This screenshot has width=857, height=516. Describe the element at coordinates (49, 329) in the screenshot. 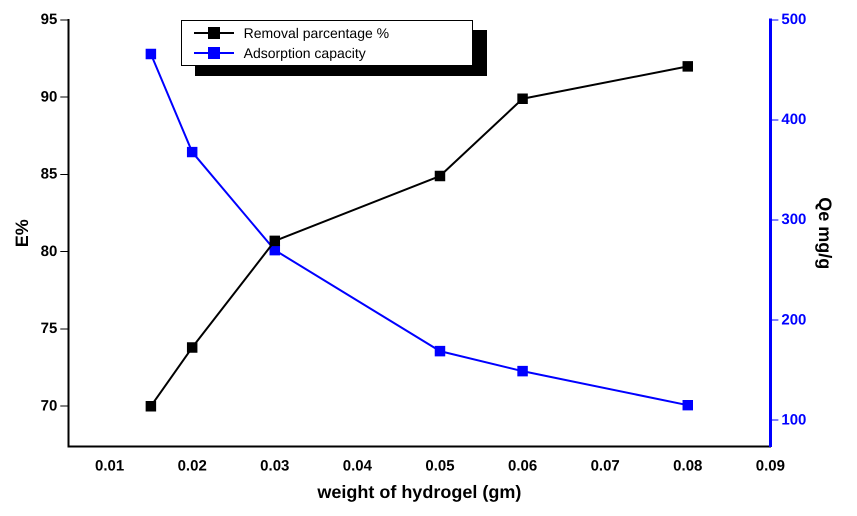

I see `y-tick-label: 75` at that location.